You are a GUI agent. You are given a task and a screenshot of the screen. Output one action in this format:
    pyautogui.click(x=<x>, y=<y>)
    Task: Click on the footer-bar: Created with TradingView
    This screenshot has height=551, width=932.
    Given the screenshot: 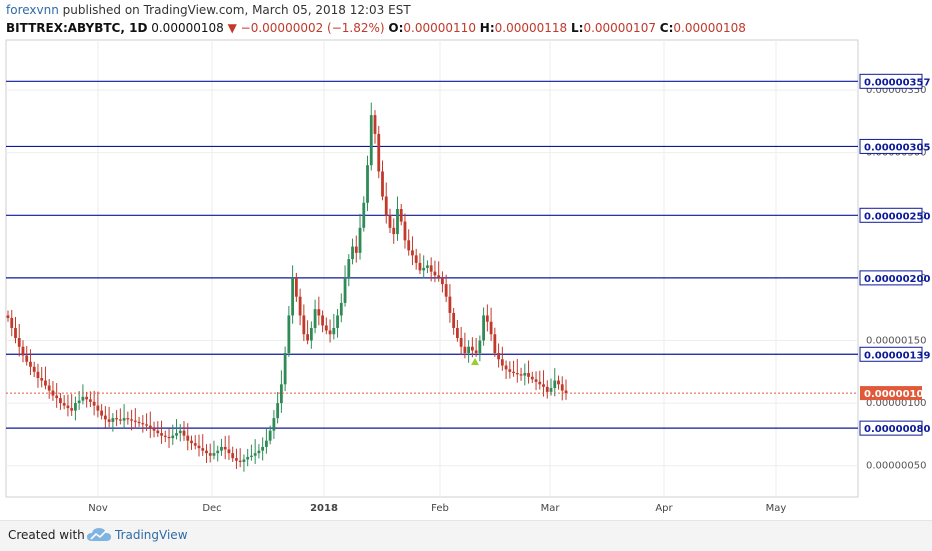 What is the action you would take?
    pyautogui.click(x=466, y=535)
    